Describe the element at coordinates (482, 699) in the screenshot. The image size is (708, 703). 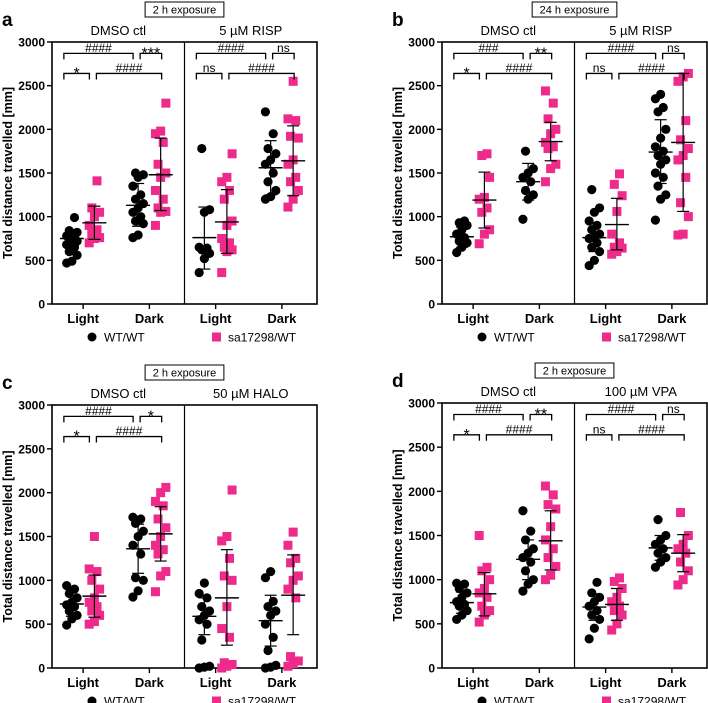
I see `legend-wt-marker` at that location.